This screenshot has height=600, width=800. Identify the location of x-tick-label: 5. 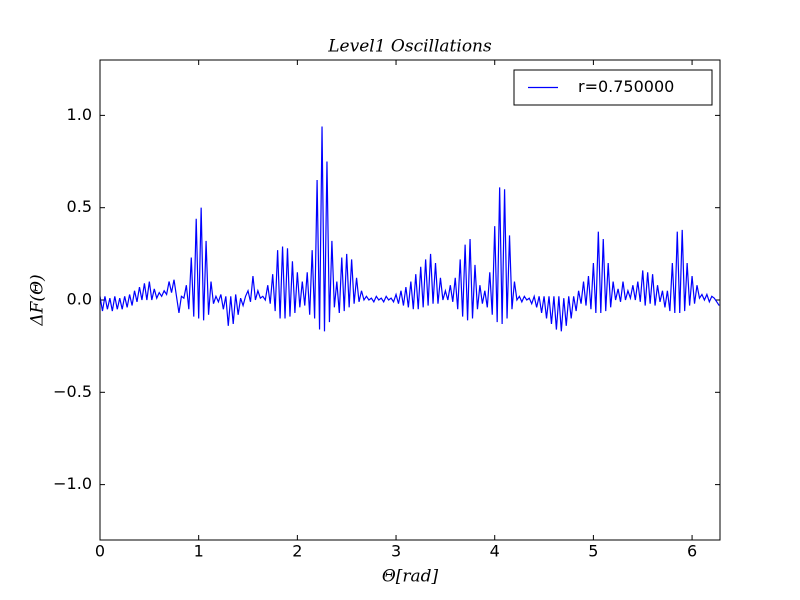
(593, 551).